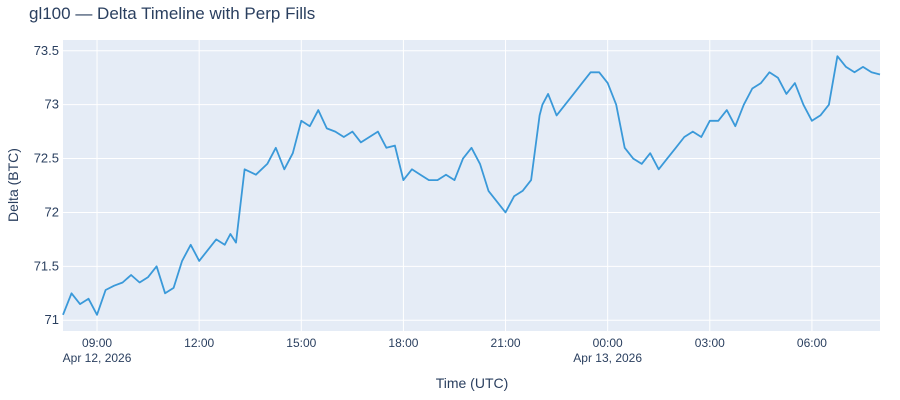 The width and height of the screenshot is (900, 400). I want to click on x-tick-date-label: Apr 13, 2026, so click(607, 358).